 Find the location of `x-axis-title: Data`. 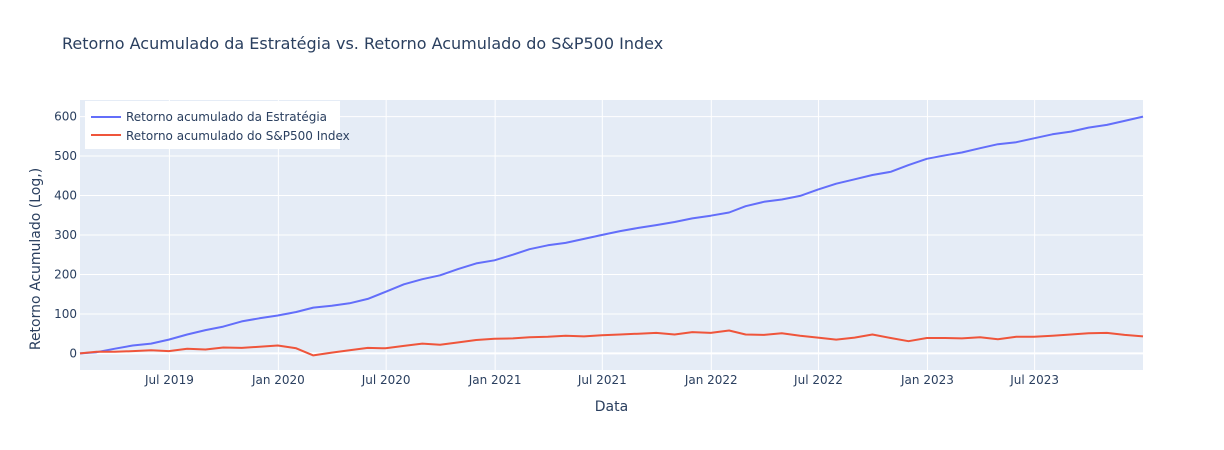

x-axis-title: Data is located at coordinates (611, 407).